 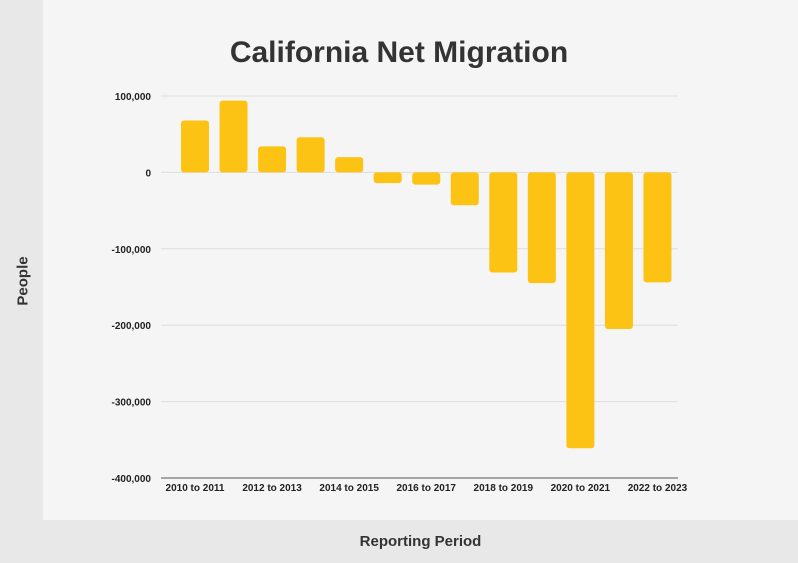 What do you see at coordinates (658, 488) in the screenshot?
I see `x-tick-label: 2022 to 2023` at bounding box center [658, 488].